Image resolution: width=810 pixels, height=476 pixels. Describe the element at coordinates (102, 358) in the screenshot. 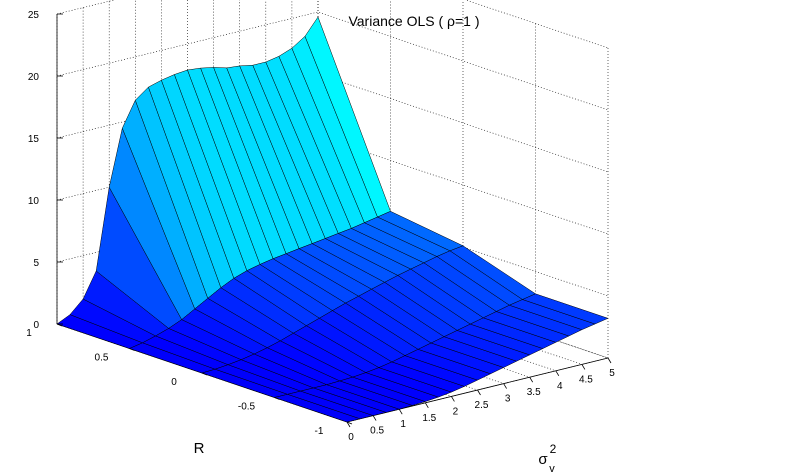

I see `x-tick-label: 0.5` at that location.